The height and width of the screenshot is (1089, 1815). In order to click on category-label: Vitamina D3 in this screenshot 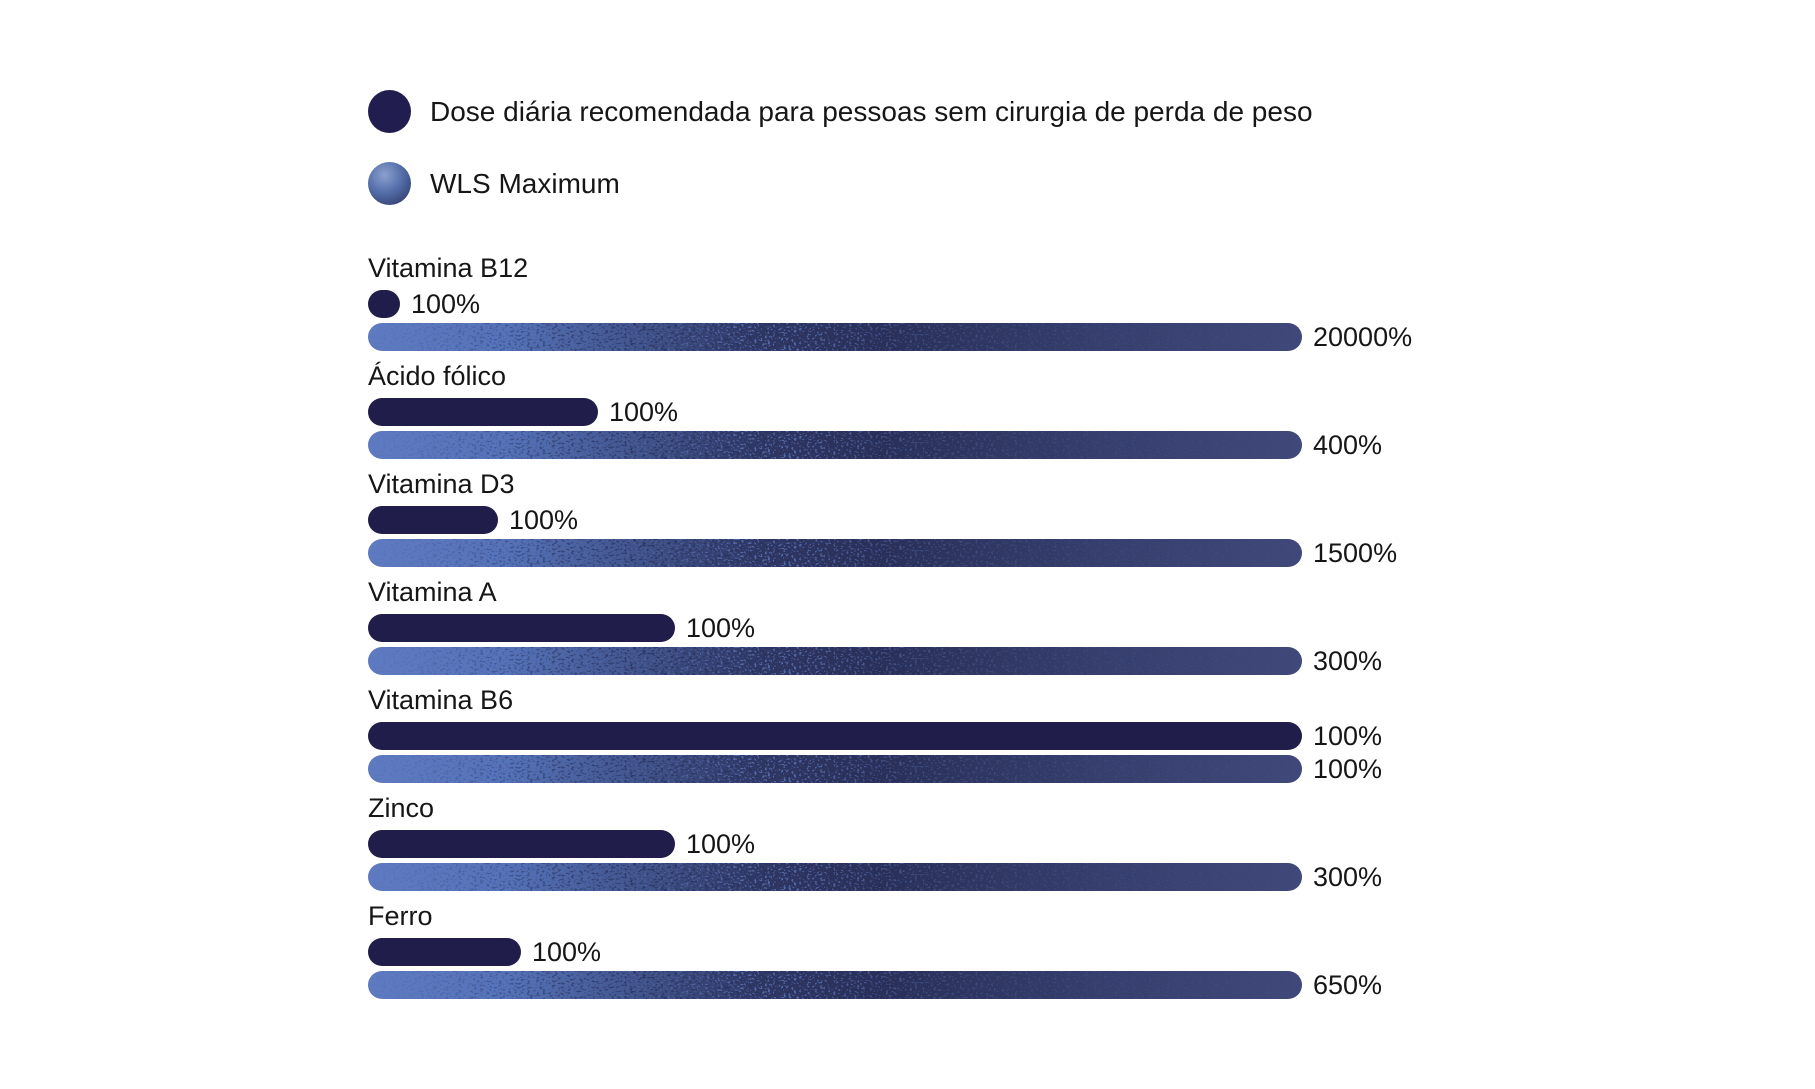, I will do `click(441, 484)`.